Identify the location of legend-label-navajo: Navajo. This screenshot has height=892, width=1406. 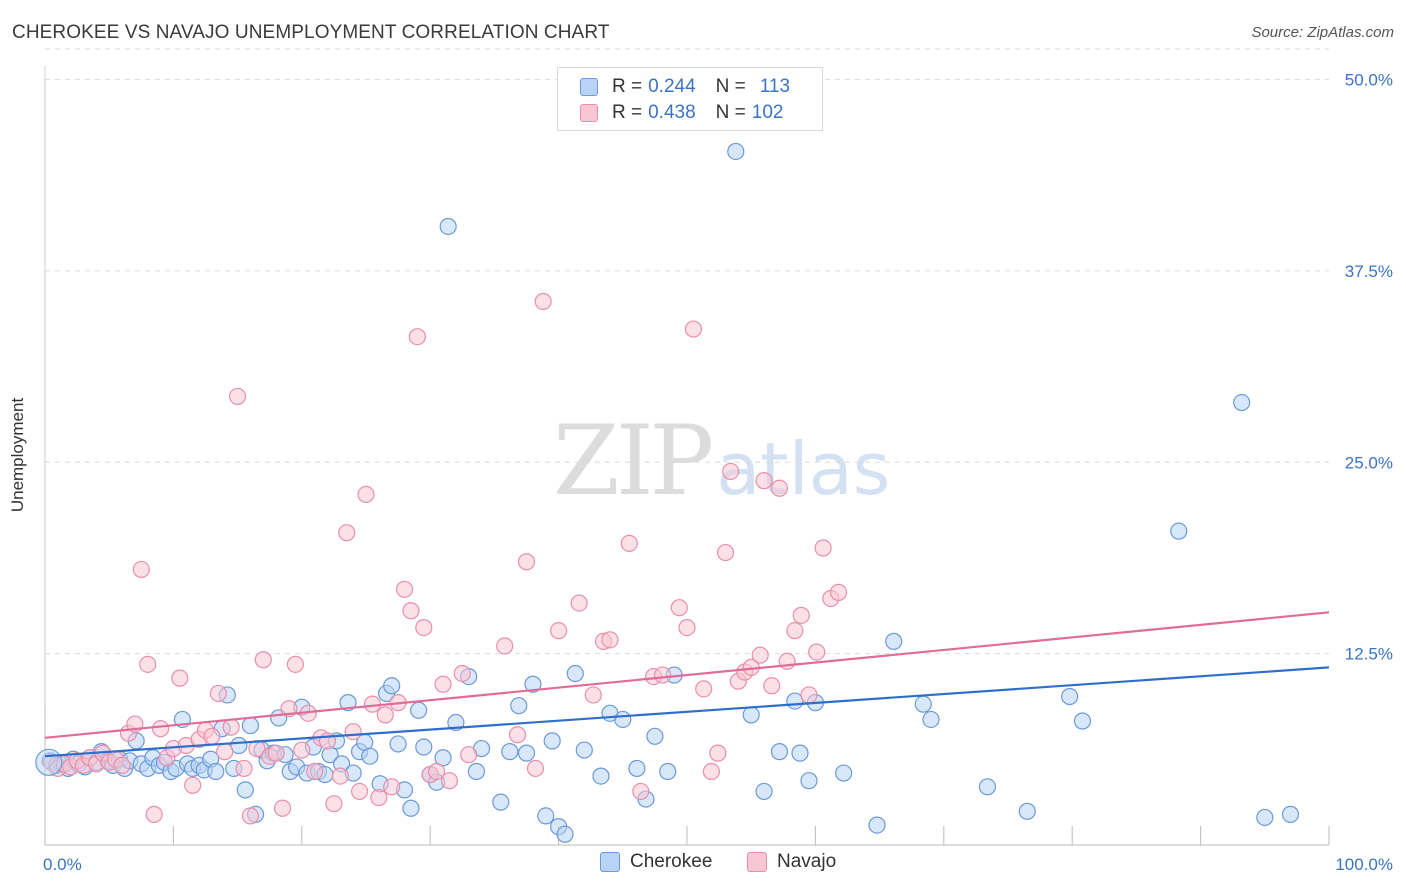
(807, 861).